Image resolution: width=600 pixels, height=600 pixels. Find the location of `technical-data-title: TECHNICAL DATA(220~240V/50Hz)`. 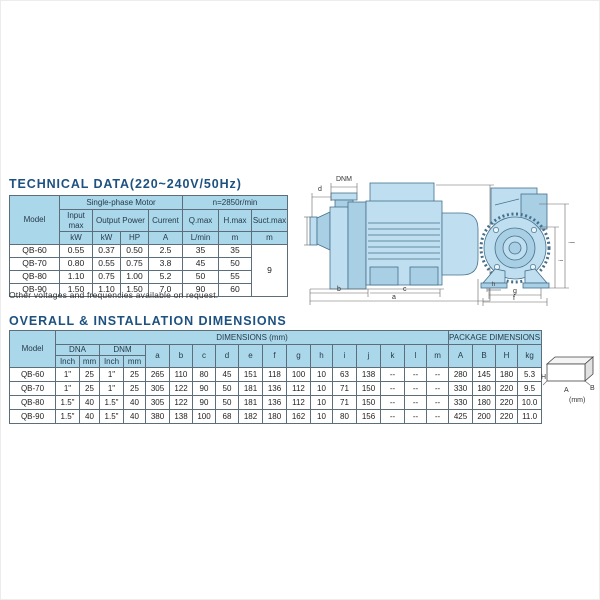

technical-data-title: TECHNICAL DATA(220~240V/50Hz) is located at coordinates (125, 184).